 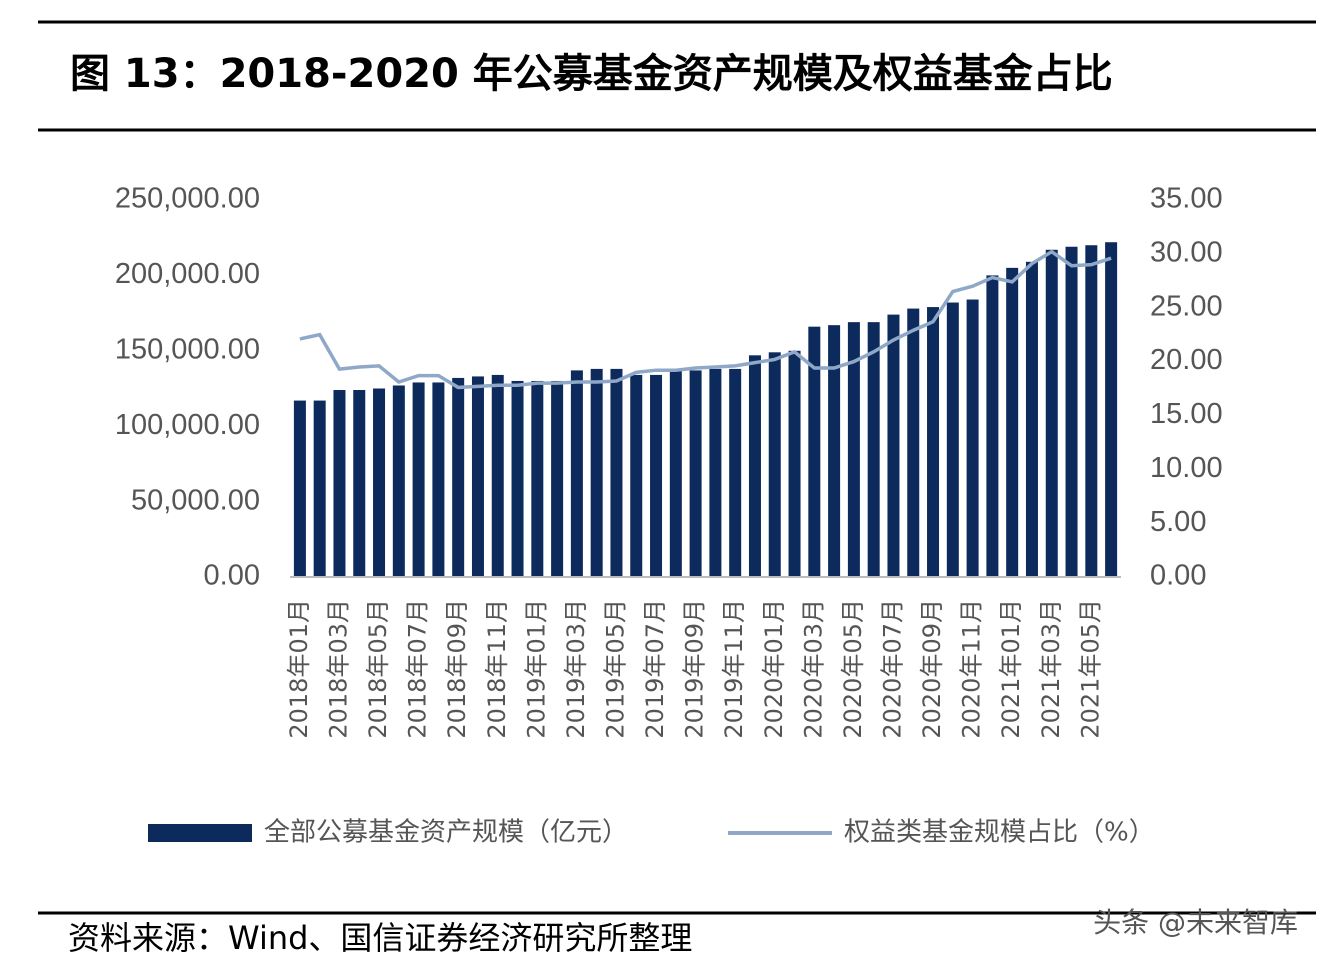 What do you see at coordinates (972, 669) in the screenshot?
I see `x-tick-label: 2020年11月` at bounding box center [972, 669].